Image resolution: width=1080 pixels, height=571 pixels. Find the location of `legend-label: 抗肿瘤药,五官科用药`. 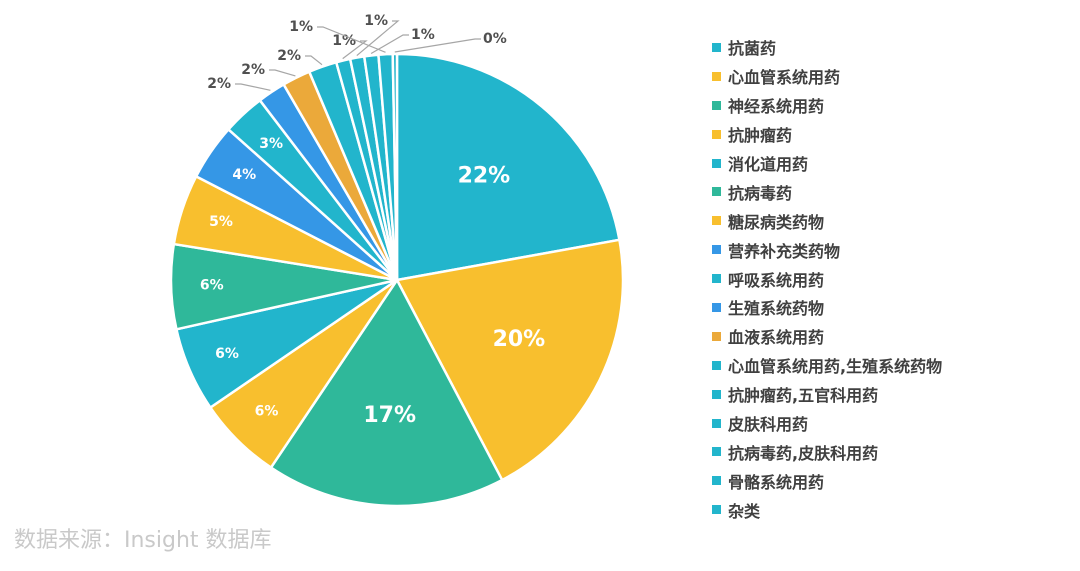

legend-label: 抗肿瘤药,五官科用药 is located at coordinates (803, 396).